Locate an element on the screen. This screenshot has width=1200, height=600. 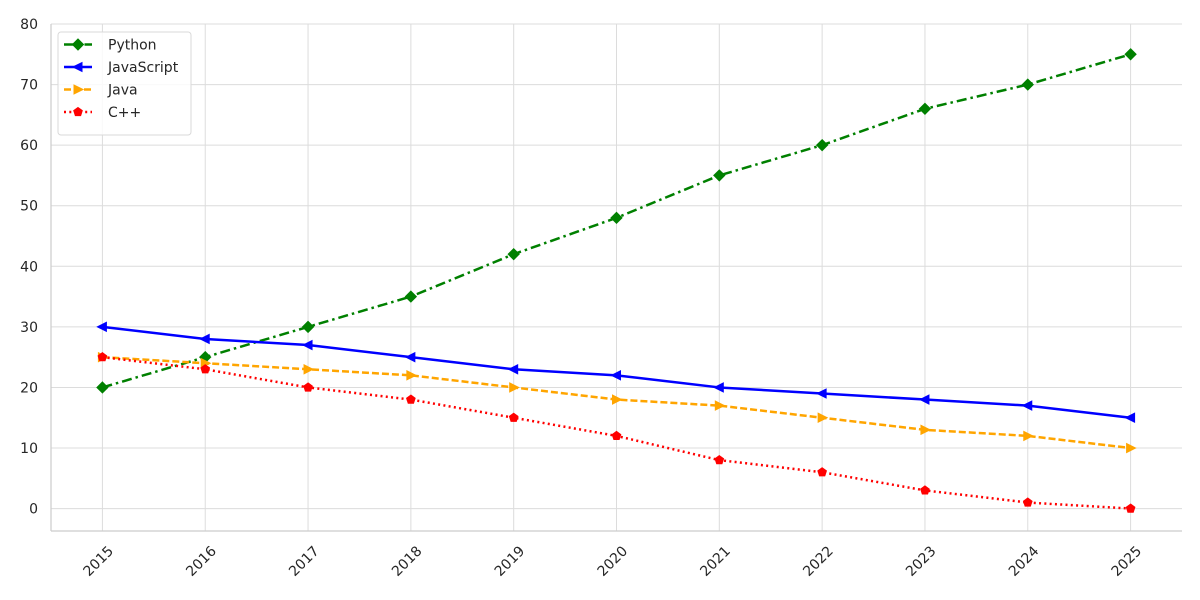
x-tick-label: 2025 is located at coordinates (1127, 561).